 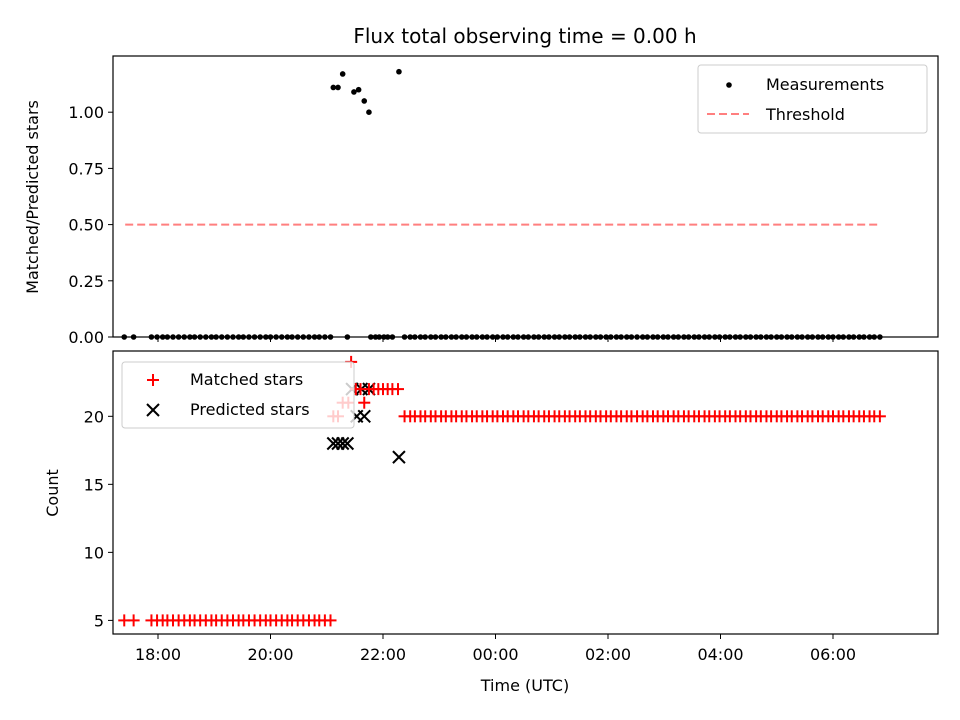 I want to click on y-tick-label: 1.00, so click(x=86, y=112).